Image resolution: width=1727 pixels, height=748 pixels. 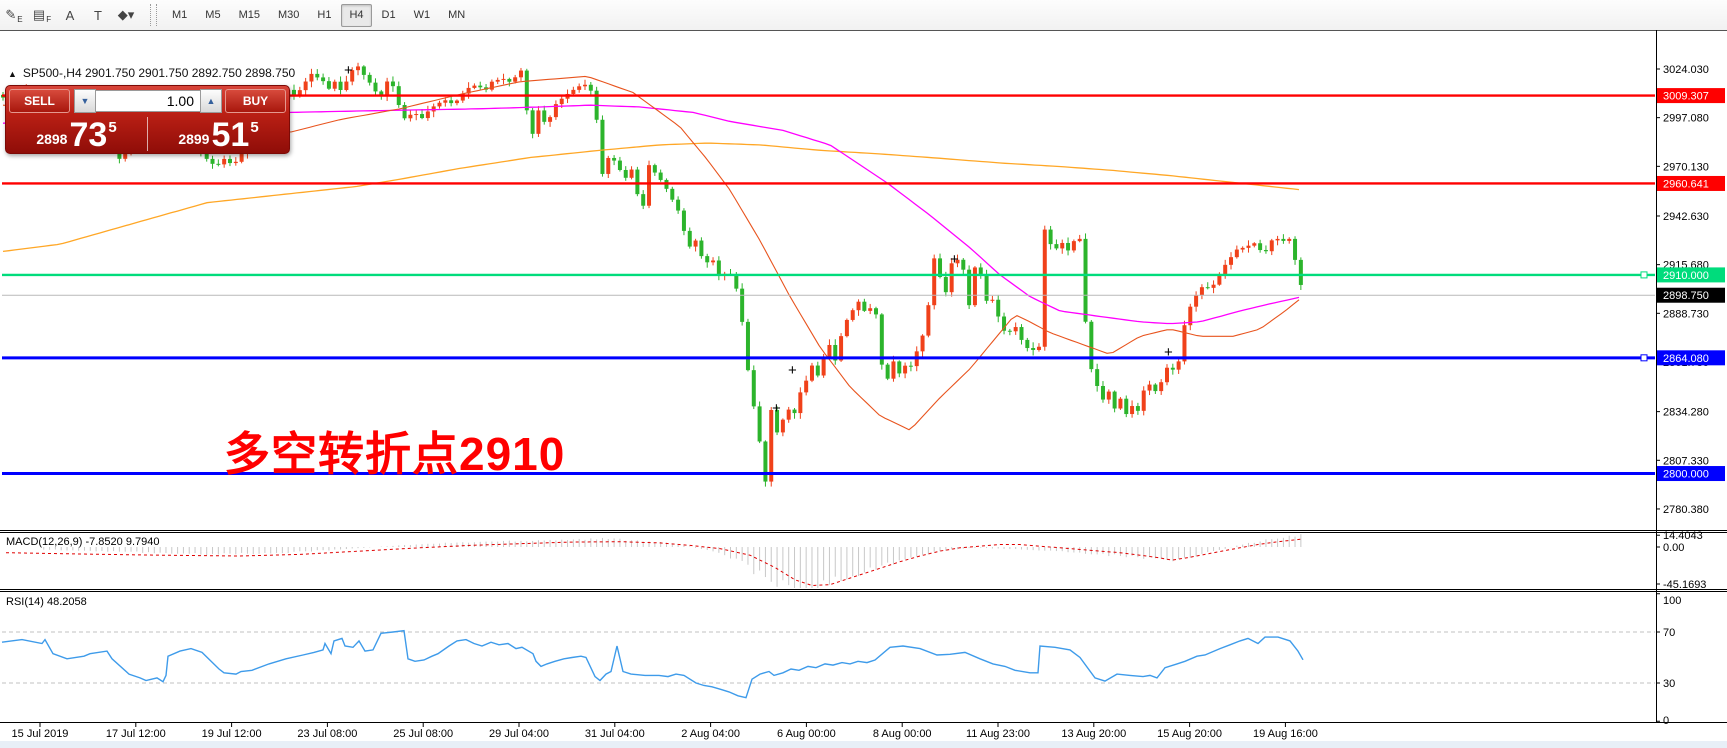 What do you see at coordinates (1684, 585) in the screenshot?
I see `svg-text: -45.1693` at bounding box center [1684, 585].